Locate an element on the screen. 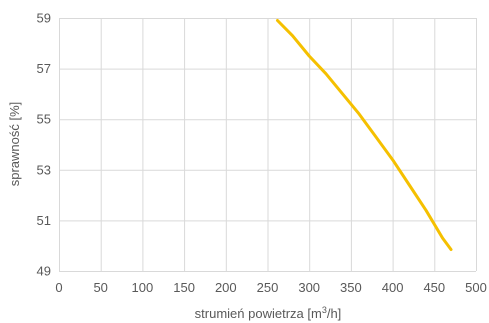 The width and height of the screenshot is (489, 323). x-tick-label: 50 is located at coordinates (100, 287).